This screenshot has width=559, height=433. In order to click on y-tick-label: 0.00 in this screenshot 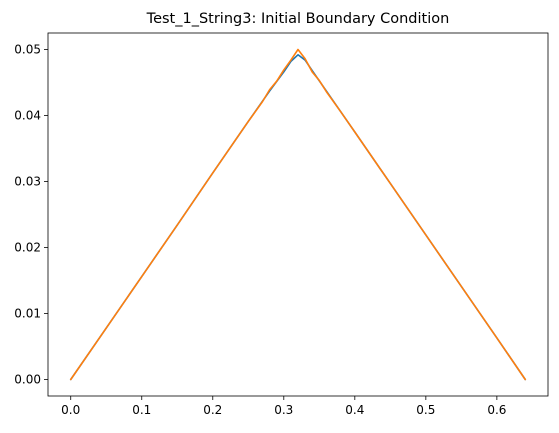, I will do `click(27, 380)`.